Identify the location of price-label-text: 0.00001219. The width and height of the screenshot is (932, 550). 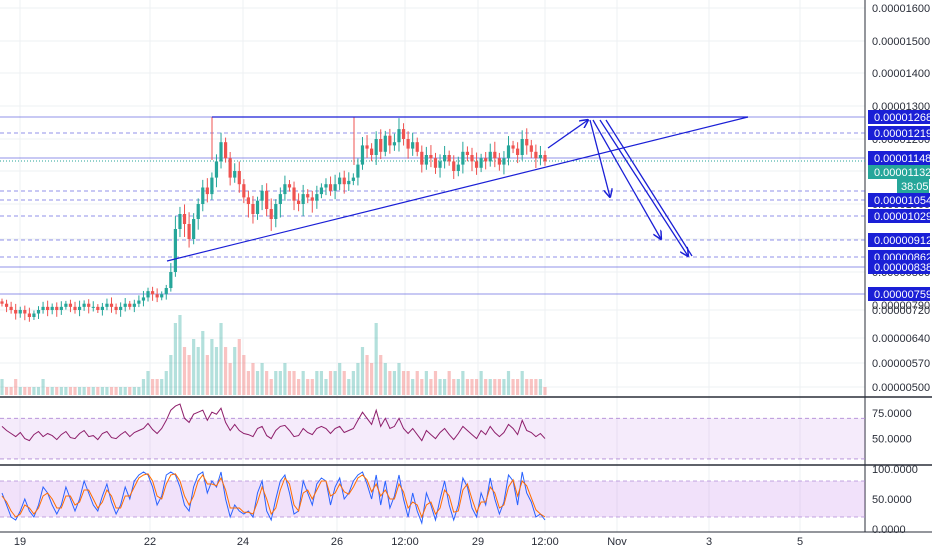
(903, 134).